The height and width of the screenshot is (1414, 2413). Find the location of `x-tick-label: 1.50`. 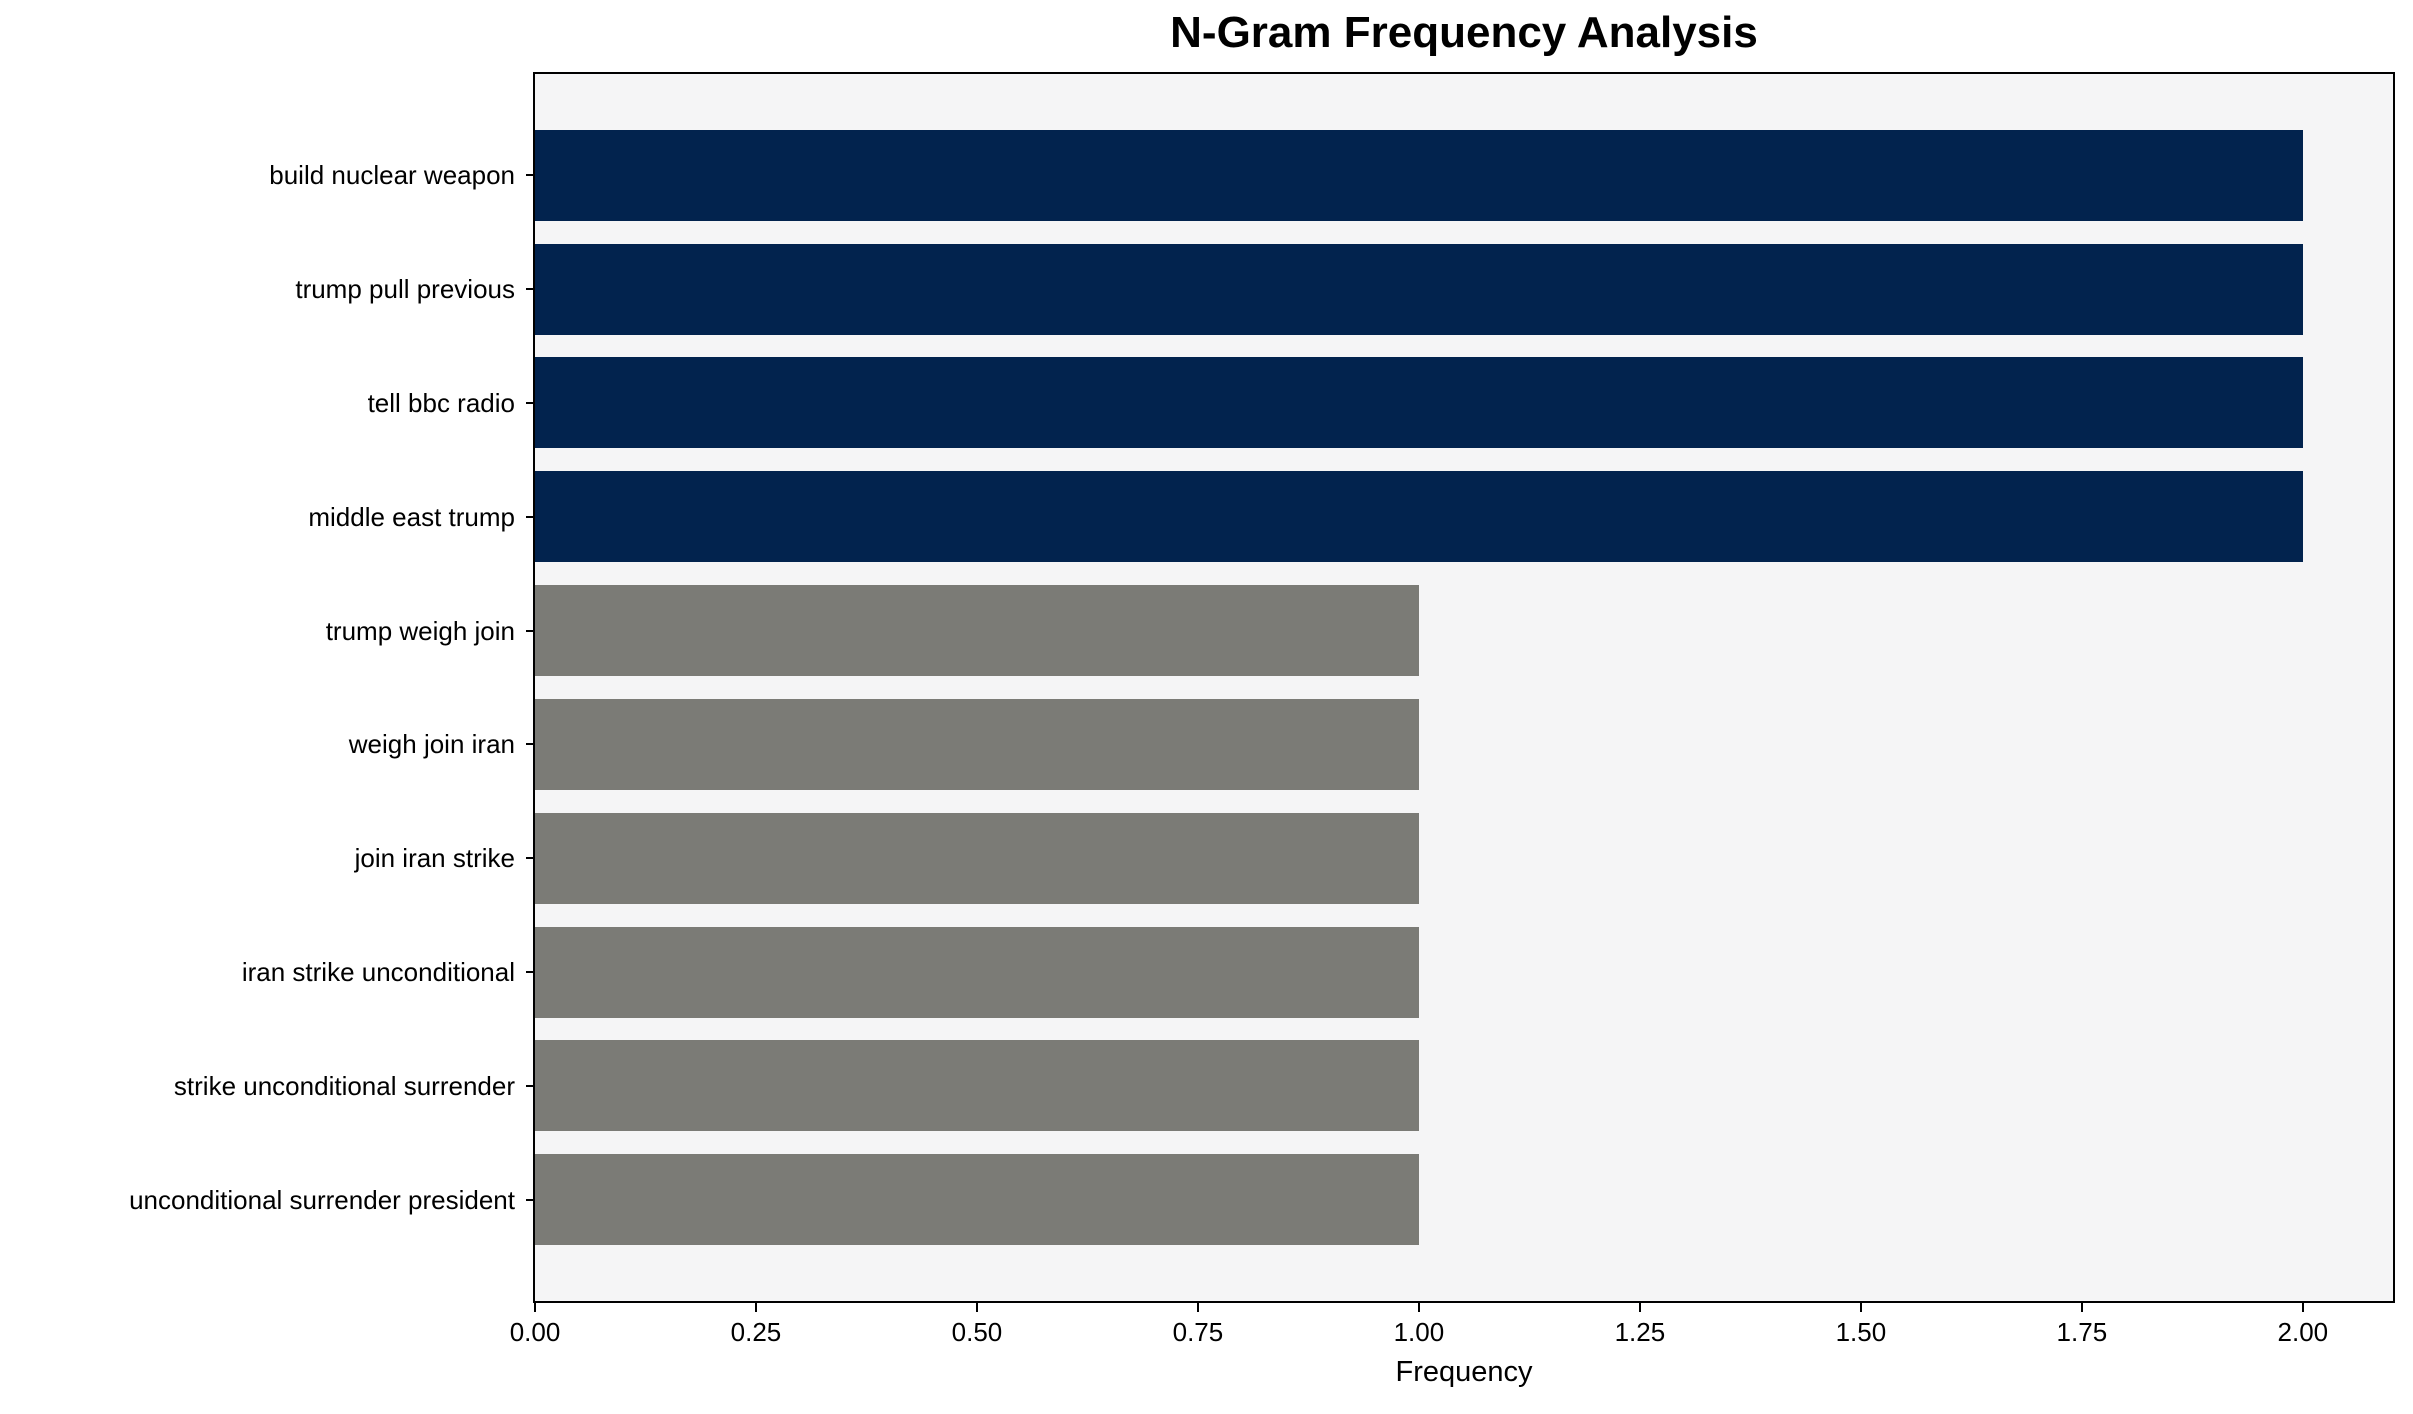

x-tick-label: 1.50 is located at coordinates (1861, 1332).